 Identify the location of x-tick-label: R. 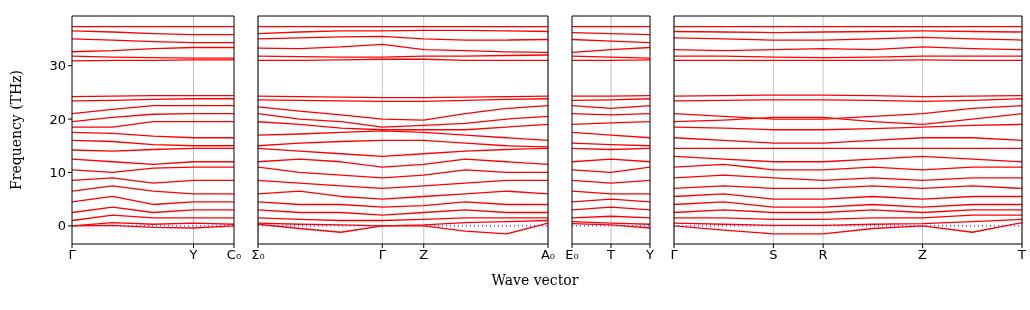
(823, 255).